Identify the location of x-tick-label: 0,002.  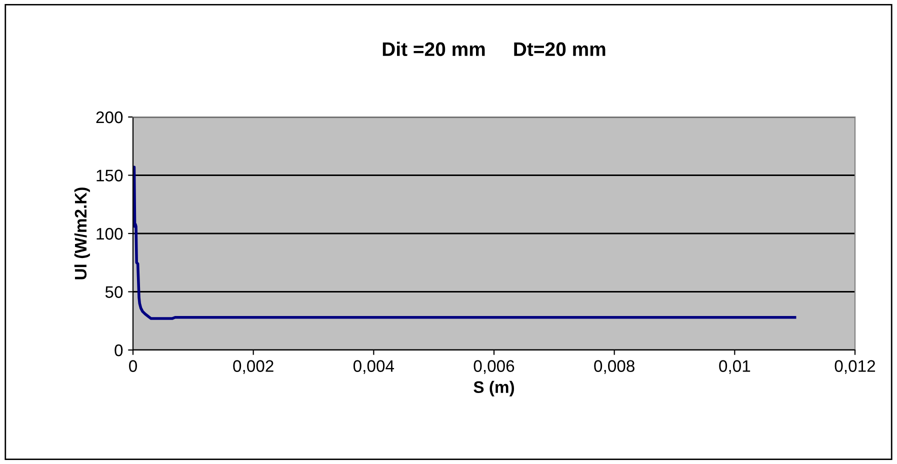
(253, 367).